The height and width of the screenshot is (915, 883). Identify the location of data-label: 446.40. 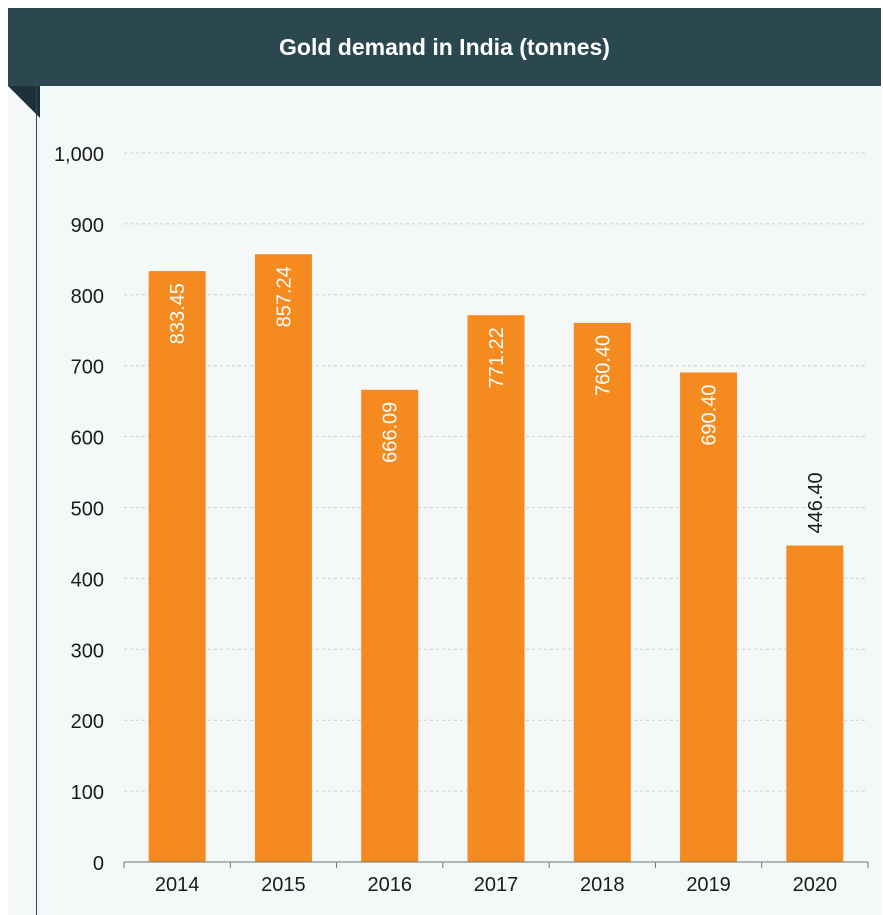
(816, 502).